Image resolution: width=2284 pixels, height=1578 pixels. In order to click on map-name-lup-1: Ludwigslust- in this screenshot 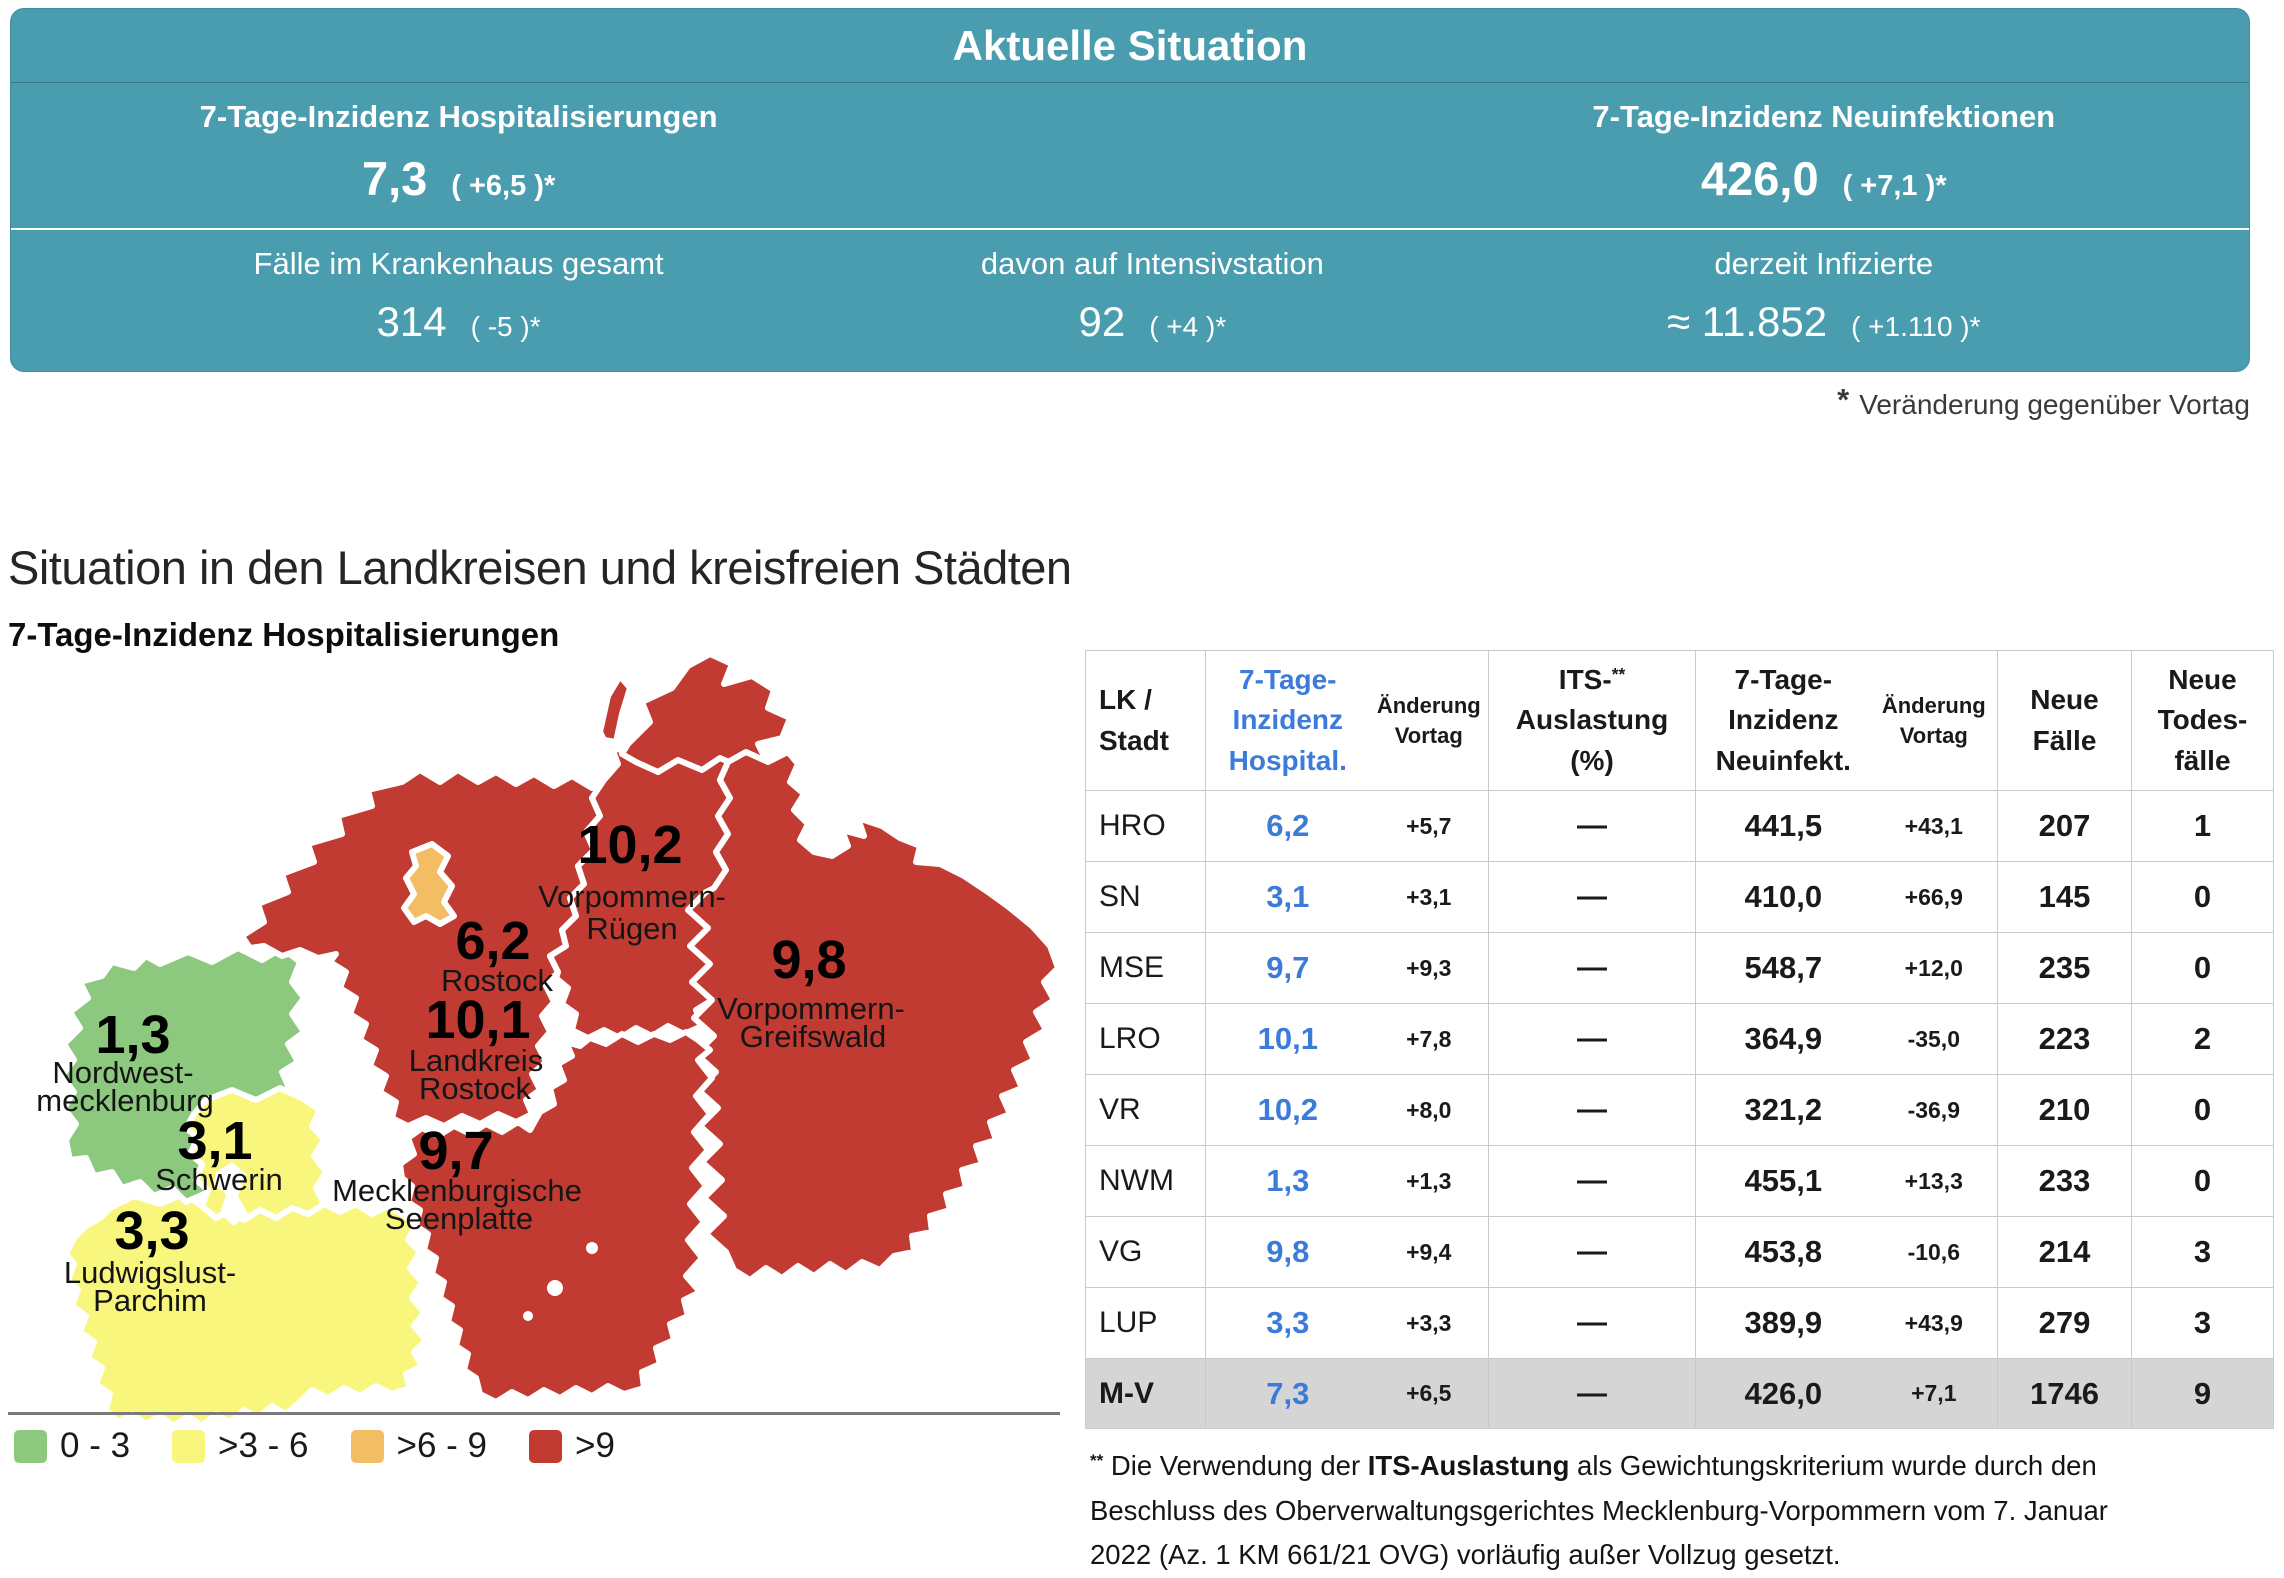, I will do `click(150, 1272)`.